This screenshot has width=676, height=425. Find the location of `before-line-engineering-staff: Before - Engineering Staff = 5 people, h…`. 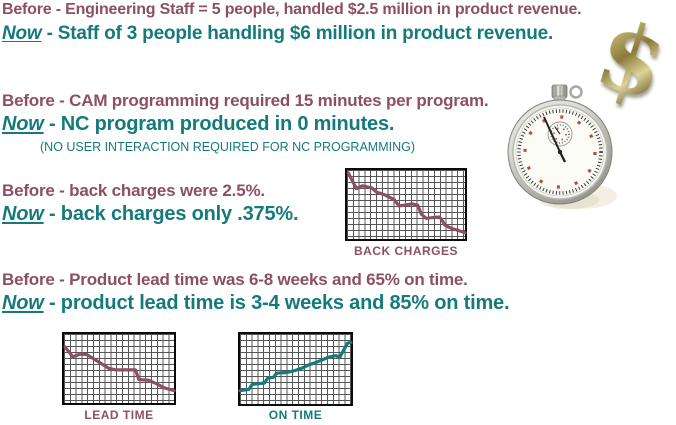

before-line-engineering-staff: Before - Engineering Staff = 5 people, h… is located at coordinates (292, 10).